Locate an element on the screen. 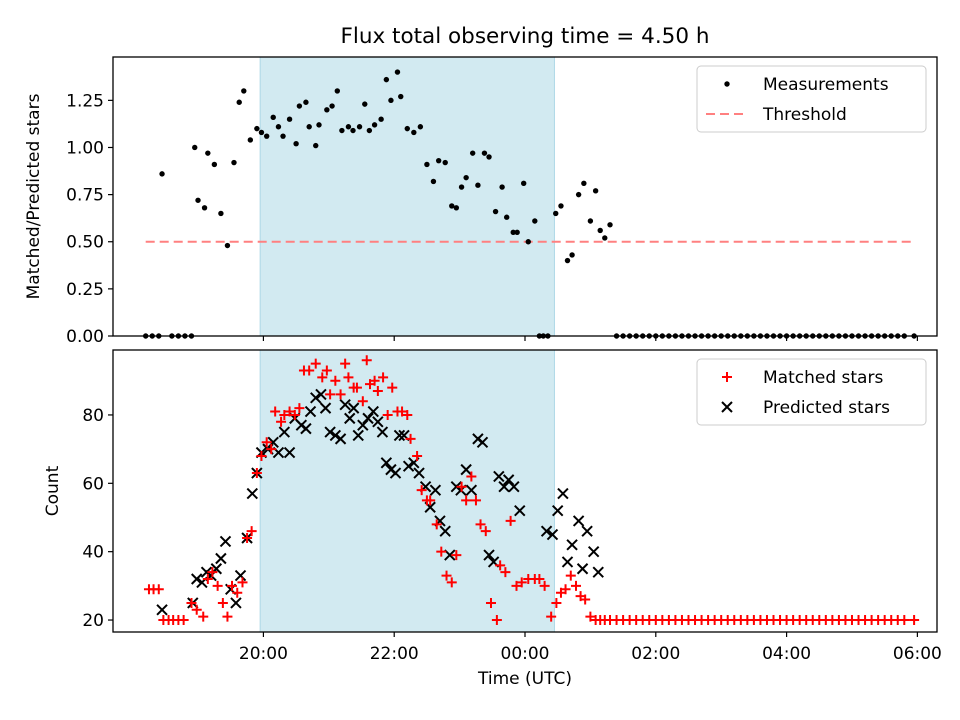 The width and height of the screenshot is (960, 720). y-axis-label: Matched/Predicted stars is located at coordinates (34, 196).